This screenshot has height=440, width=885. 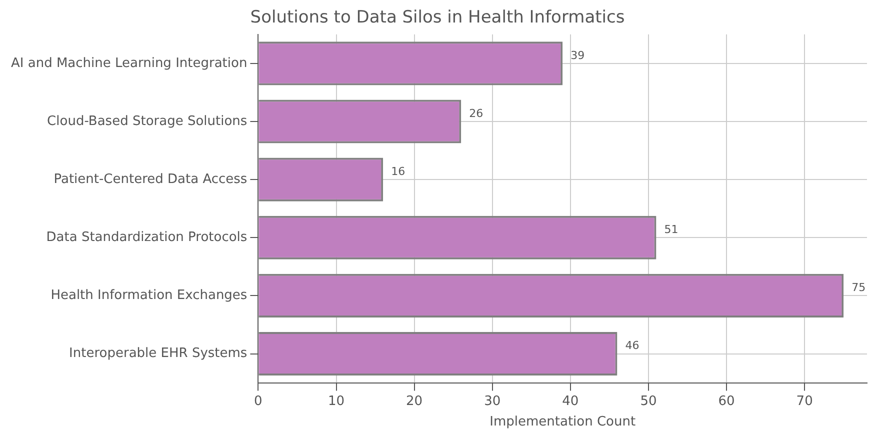 What do you see at coordinates (671, 229) in the screenshot?
I see `data-label: 51` at bounding box center [671, 229].